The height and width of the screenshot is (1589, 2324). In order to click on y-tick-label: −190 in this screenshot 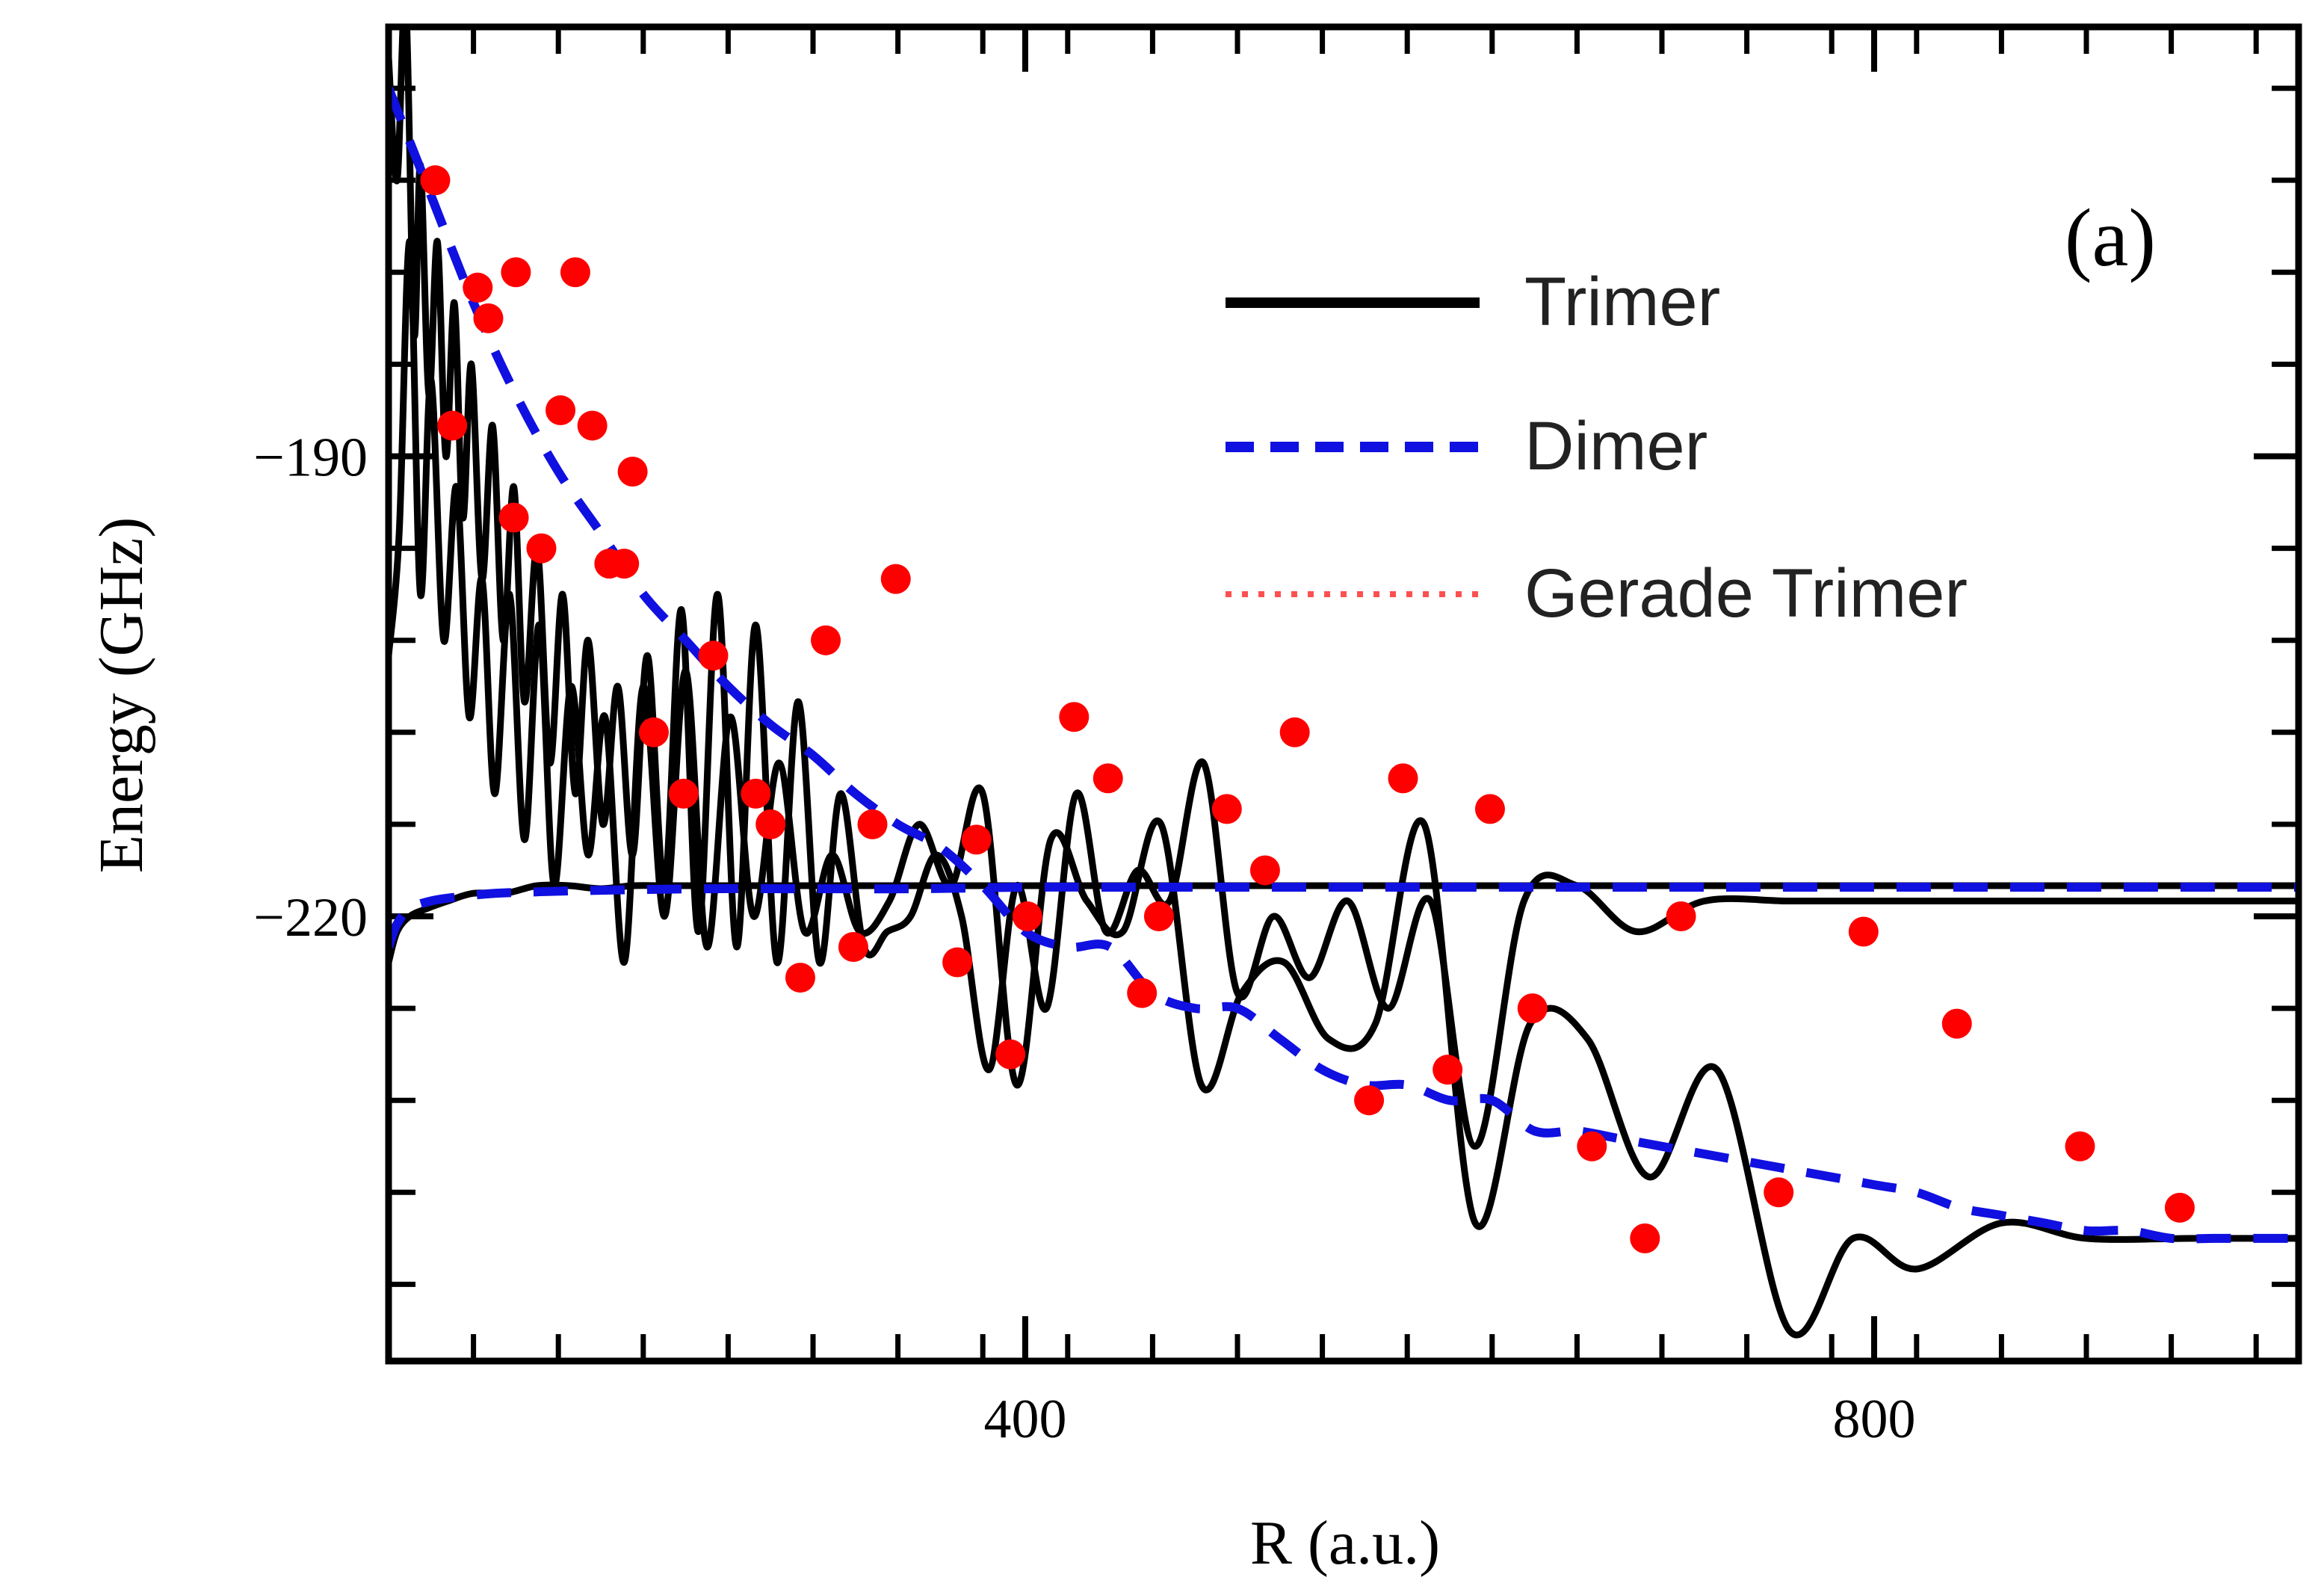, I will do `click(310, 457)`.